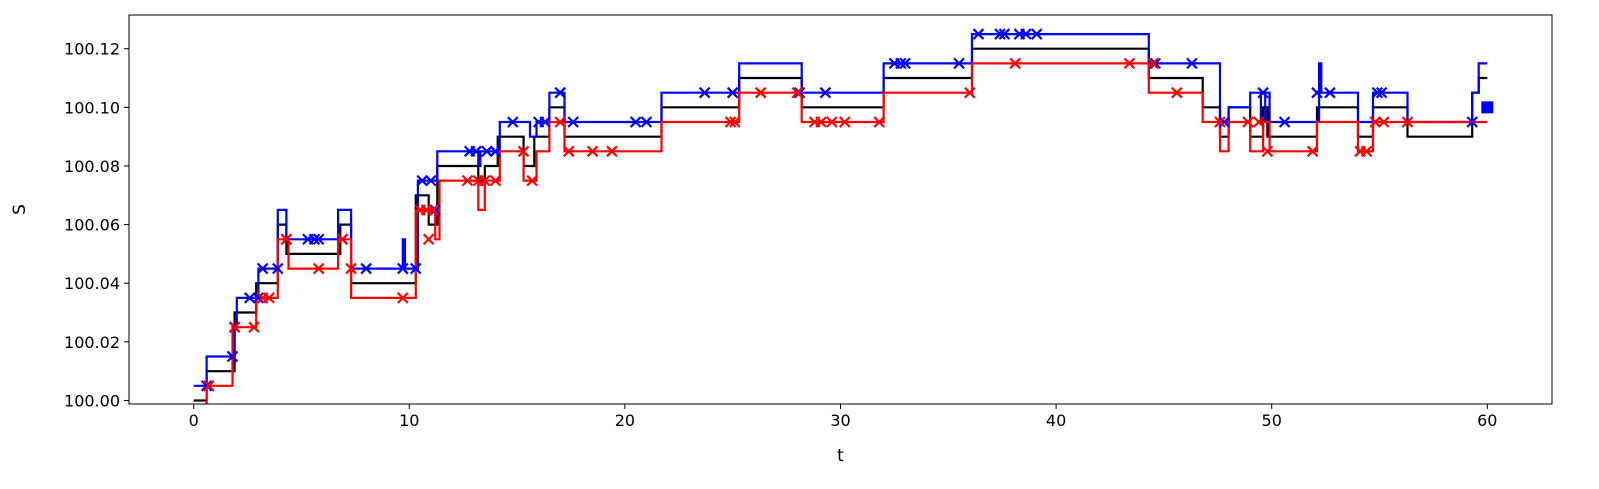 The width and height of the screenshot is (1599, 489). What do you see at coordinates (92, 107) in the screenshot?
I see `y-tick-label: 100.10` at bounding box center [92, 107].